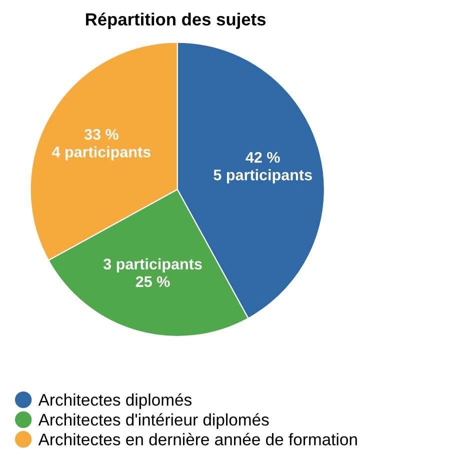  What do you see at coordinates (197, 439) in the screenshot?
I see `legend-label: Architectes en dernière année de formation` at bounding box center [197, 439].